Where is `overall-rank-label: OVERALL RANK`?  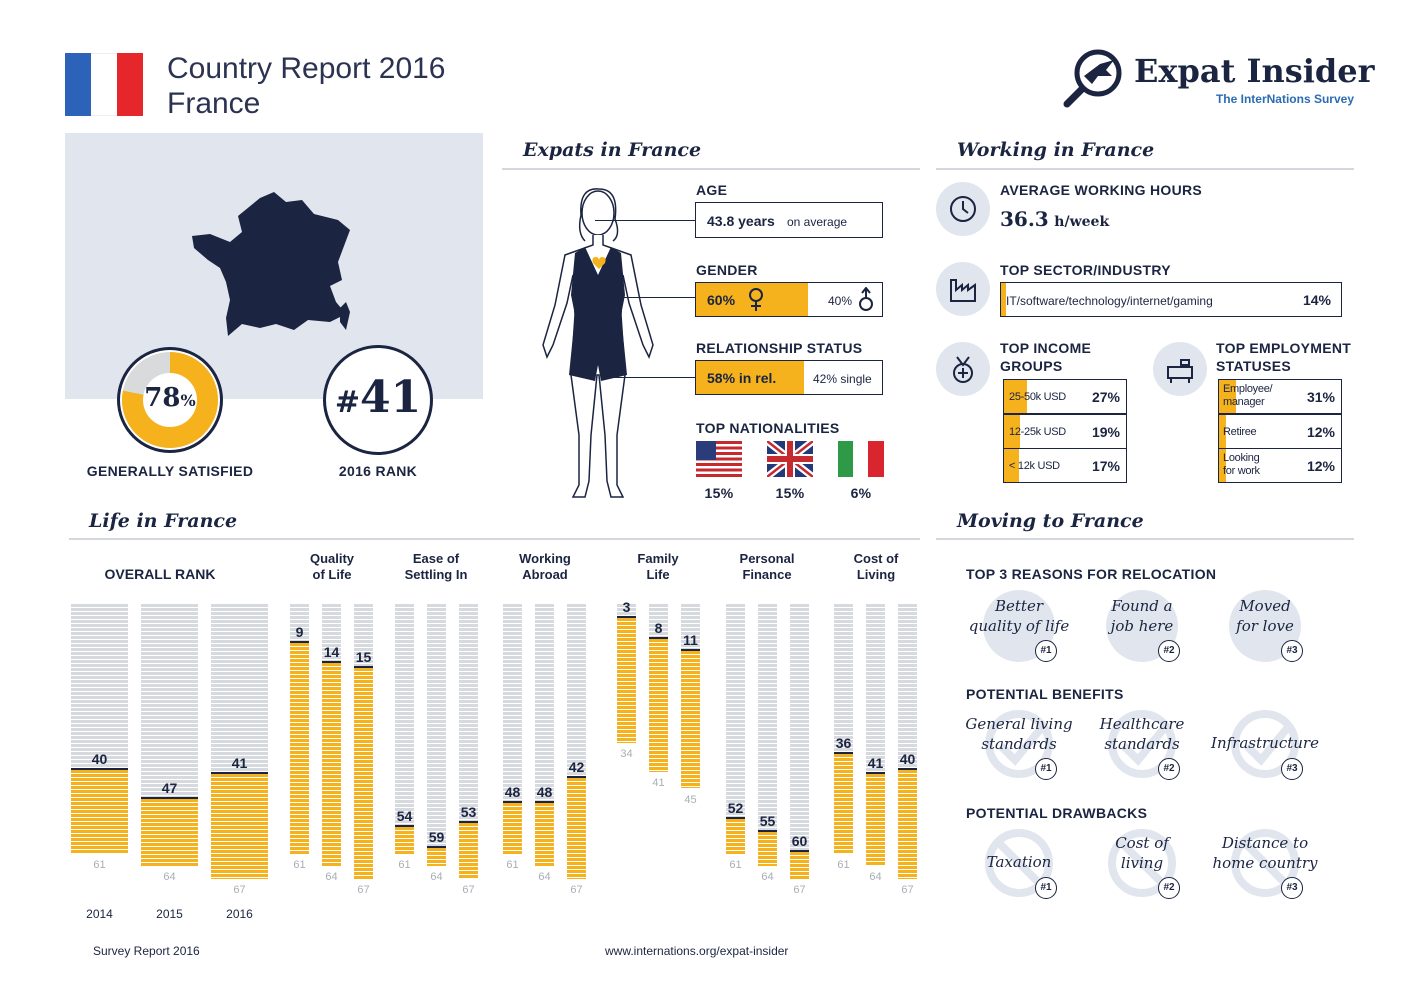 overall-rank-label: OVERALL RANK is located at coordinates (160, 574).